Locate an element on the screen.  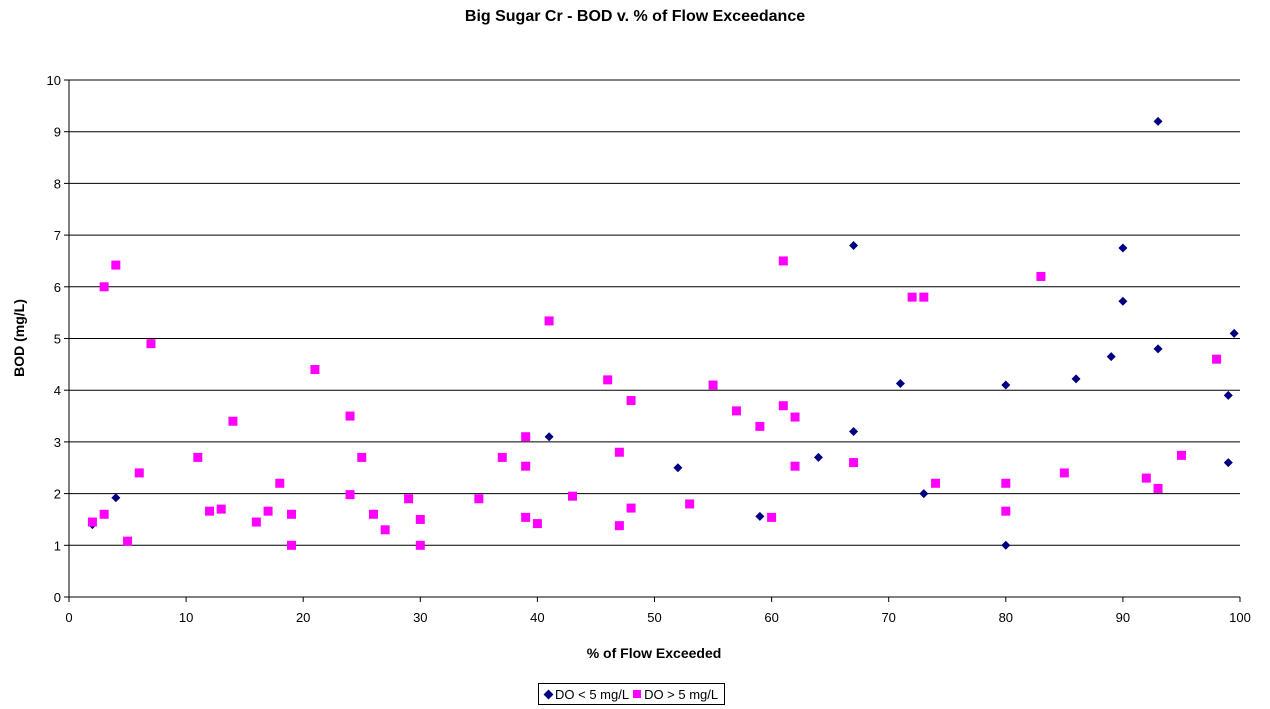
x-tick-label: 90 is located at coordinates (1123, 617).